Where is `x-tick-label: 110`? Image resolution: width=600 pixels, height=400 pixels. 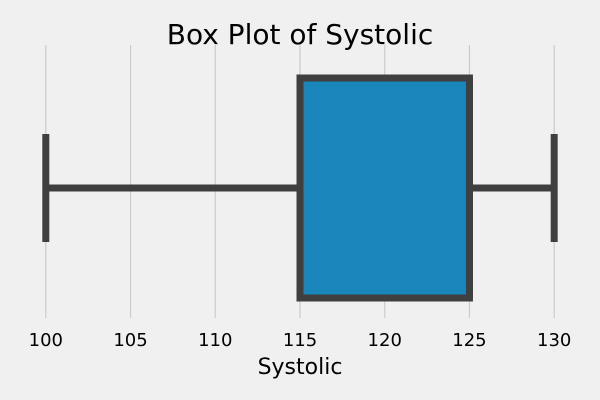
x-tick-label: 110 is located at coordinates (215, 340).